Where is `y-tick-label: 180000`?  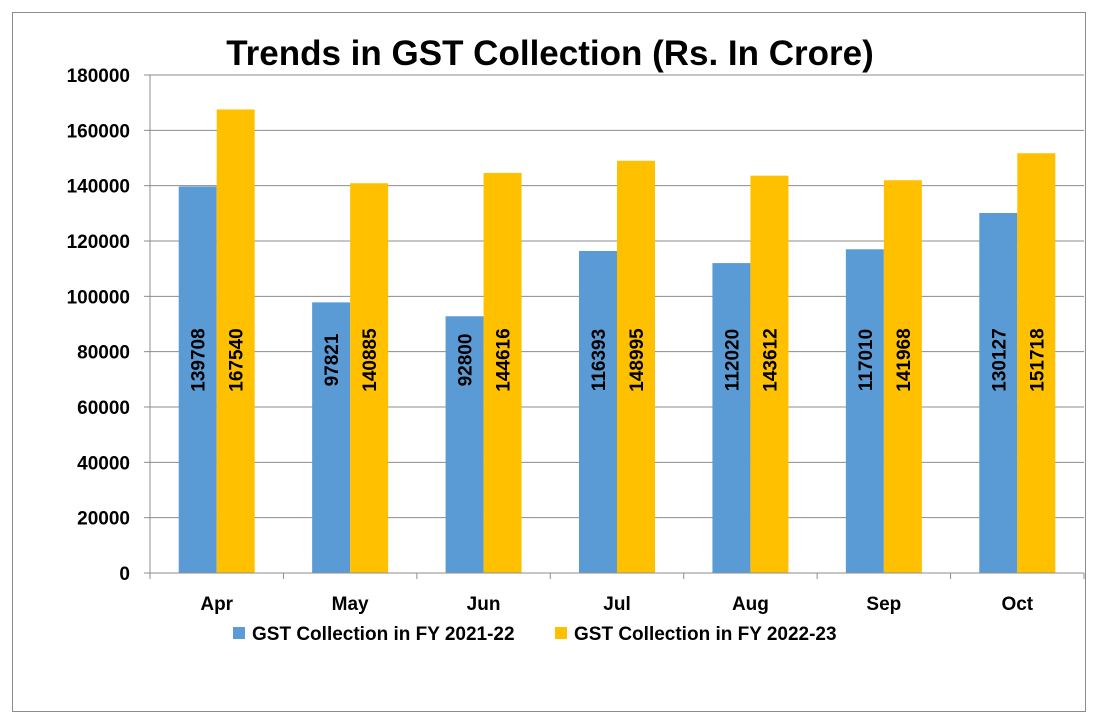
y-tick-label: 180000 is located at coordinates (98, 76).